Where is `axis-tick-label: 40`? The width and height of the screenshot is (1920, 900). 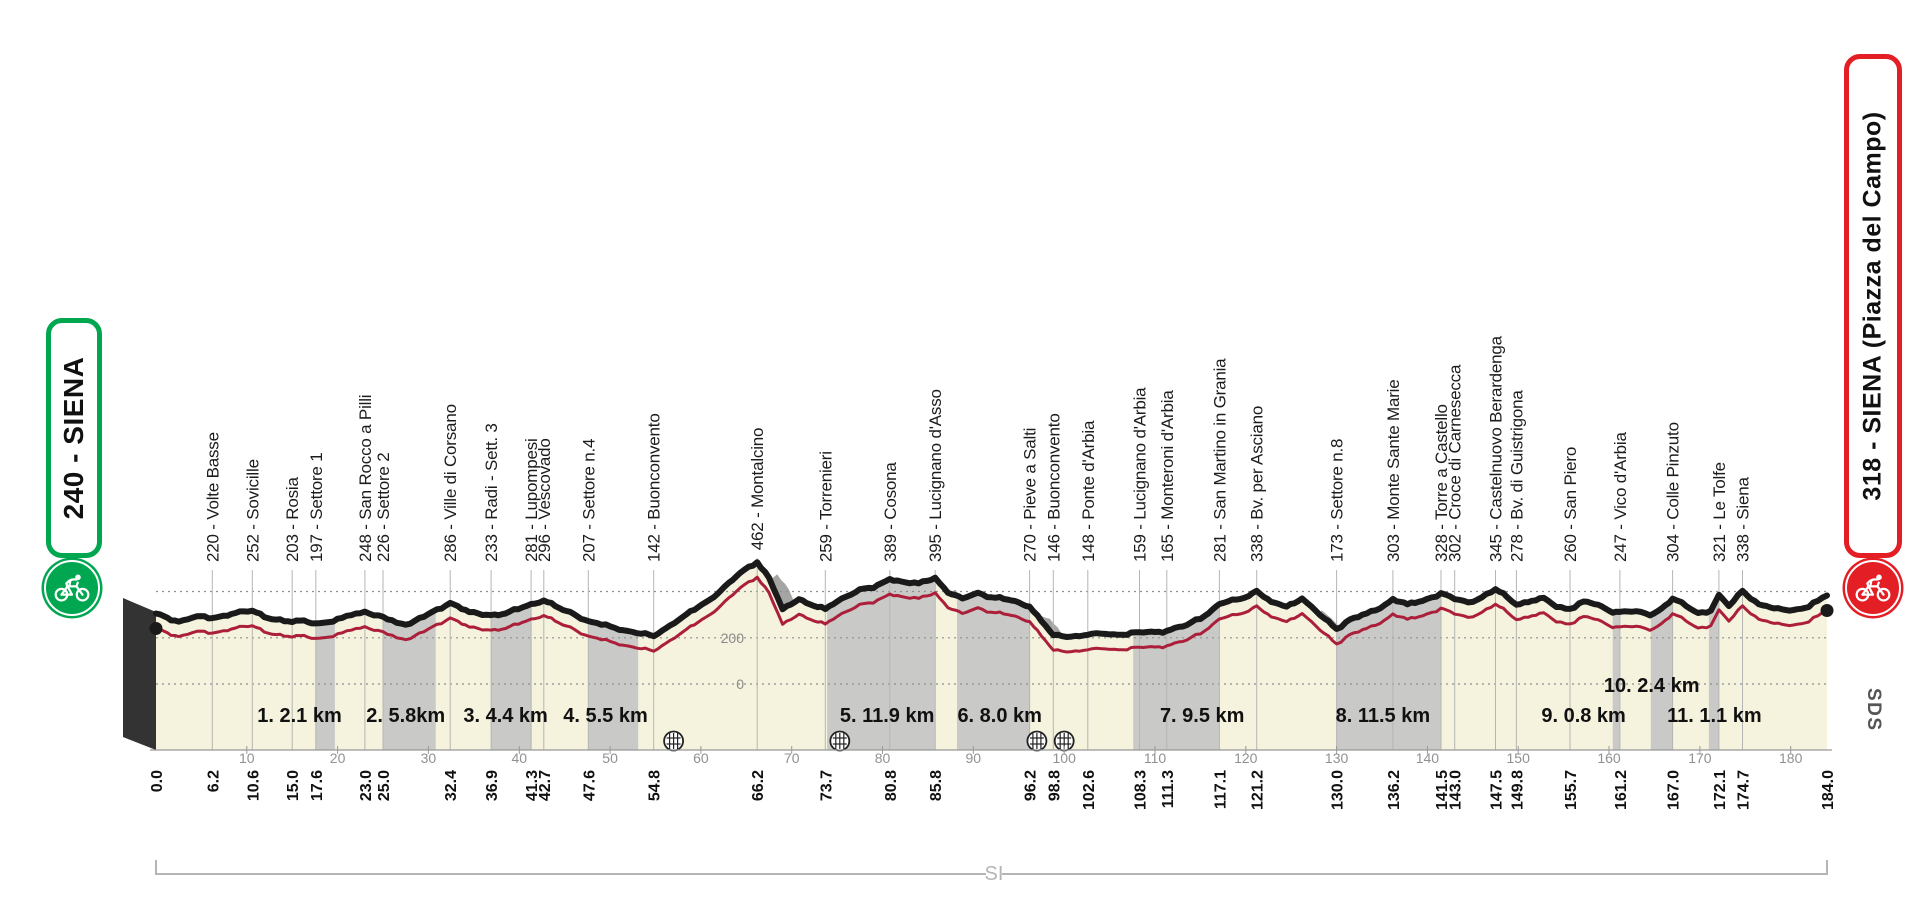
axis-tick-label: 40 is located at coordinates (520, 758).